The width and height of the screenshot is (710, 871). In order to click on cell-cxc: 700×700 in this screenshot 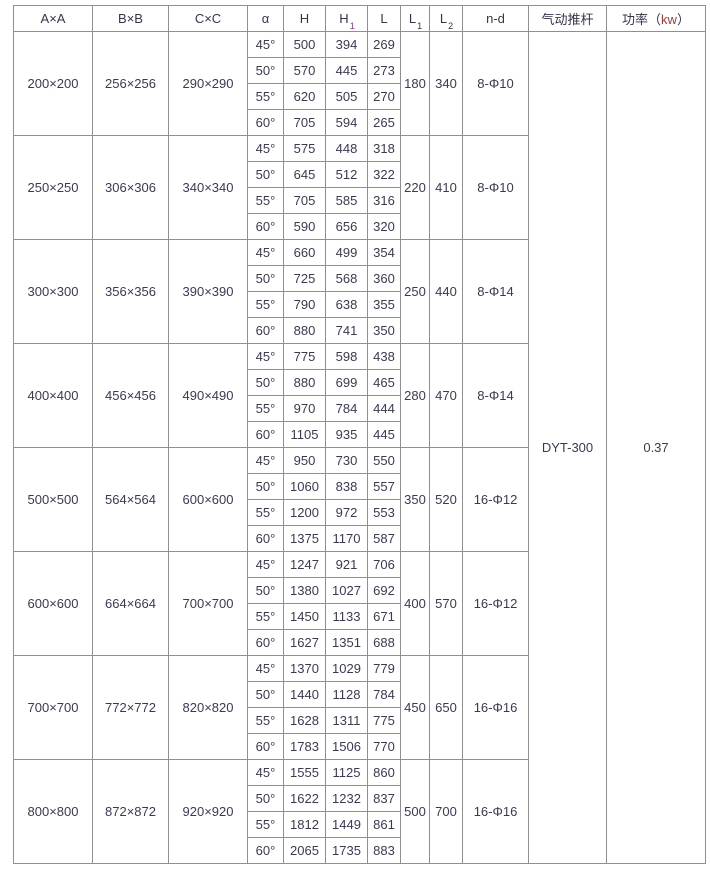, I will do `click(208, 603)`.